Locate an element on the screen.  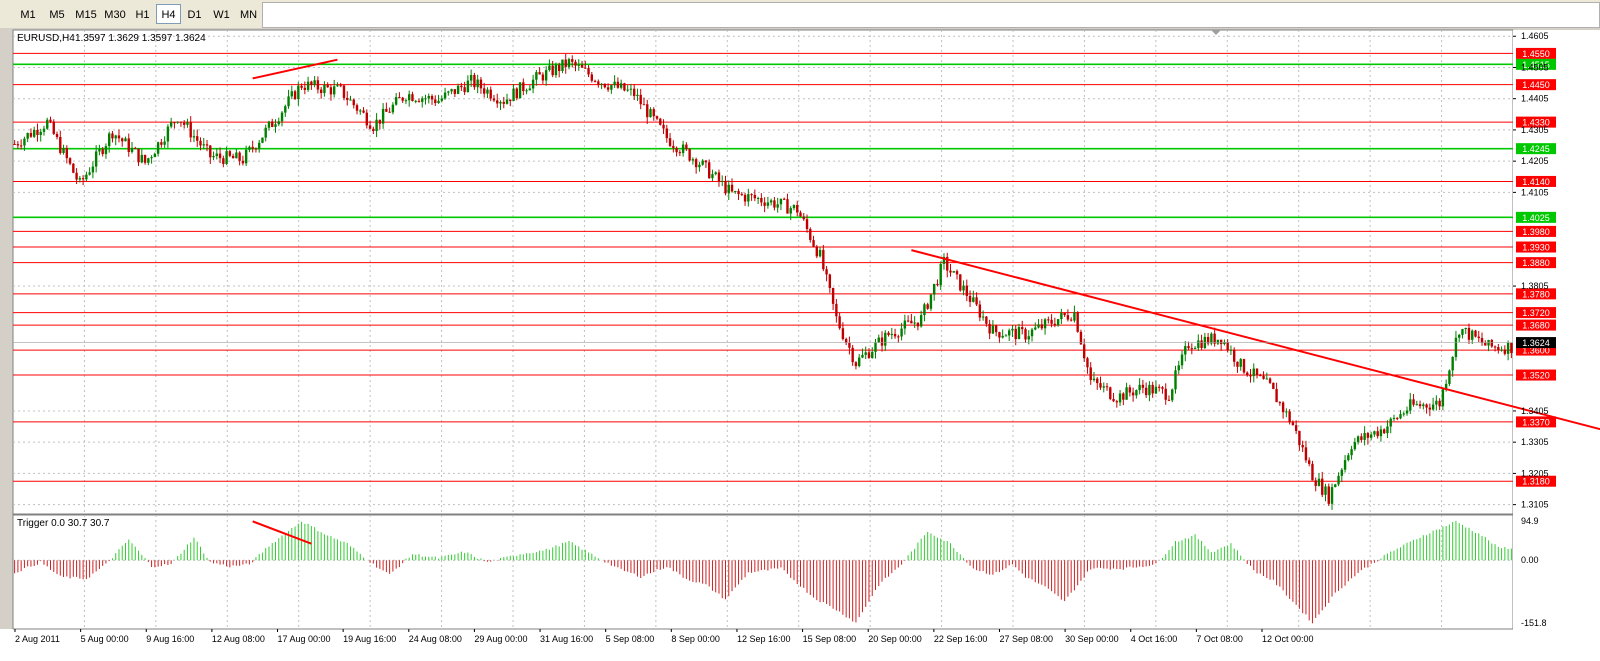
price-tick-label: 1.3205 is located at coordinates (1535, 473).